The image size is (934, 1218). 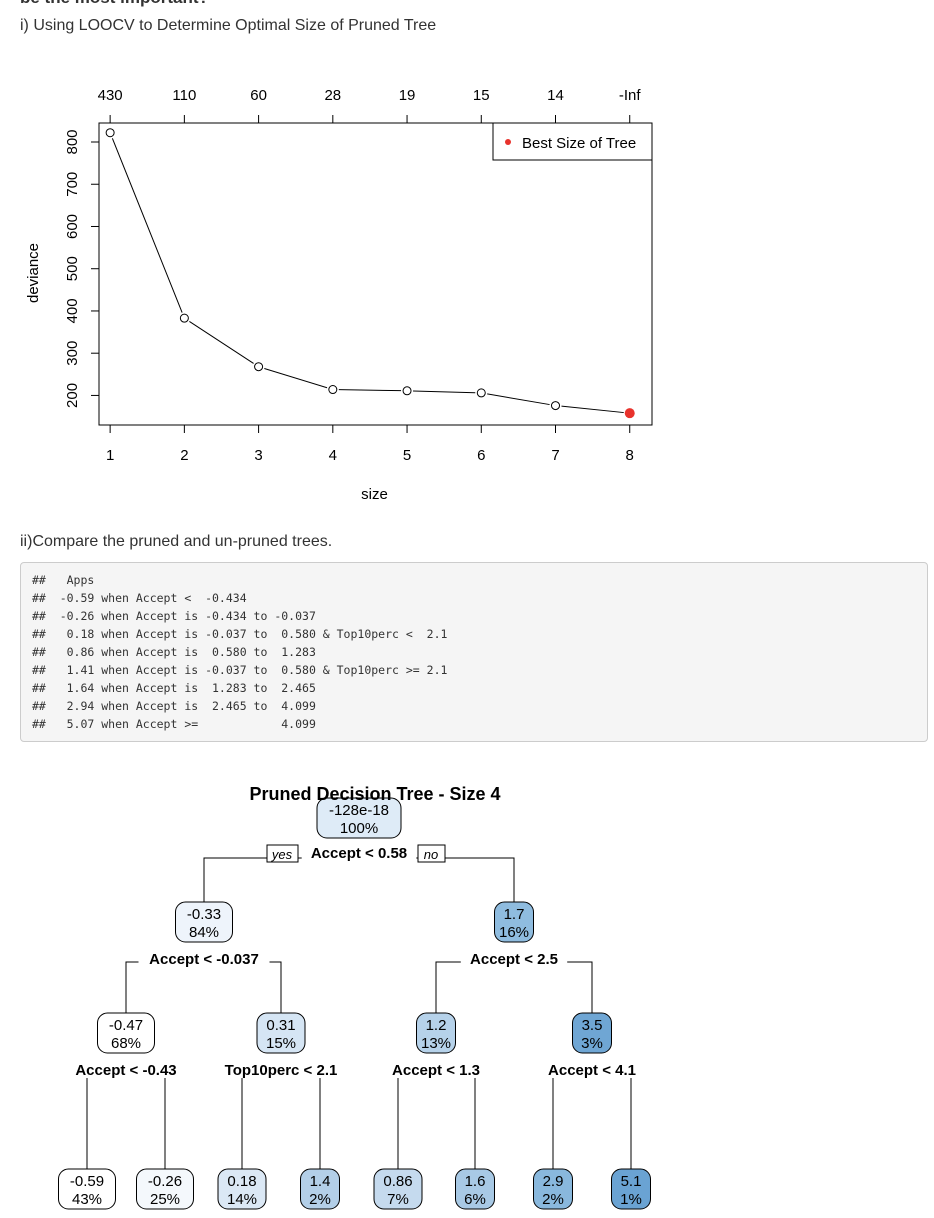 I want to click on tree-node: 1.213% Accept < 1.3, so click(x=436, y=1045).